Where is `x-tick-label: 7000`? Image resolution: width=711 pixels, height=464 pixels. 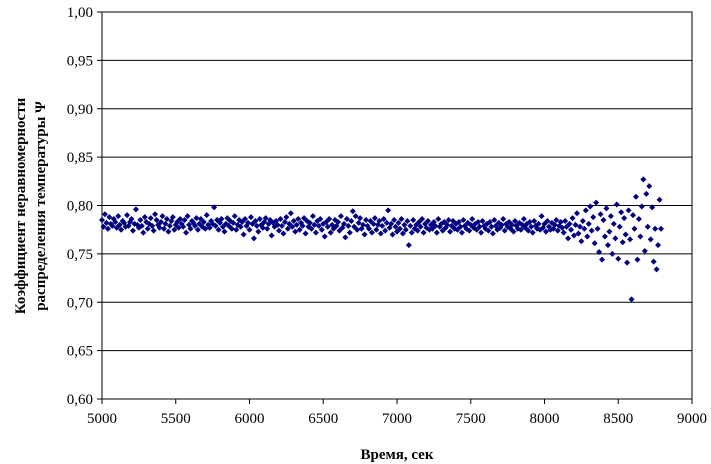
x-tick-label: 7000 is located at coordinates (397, 419).